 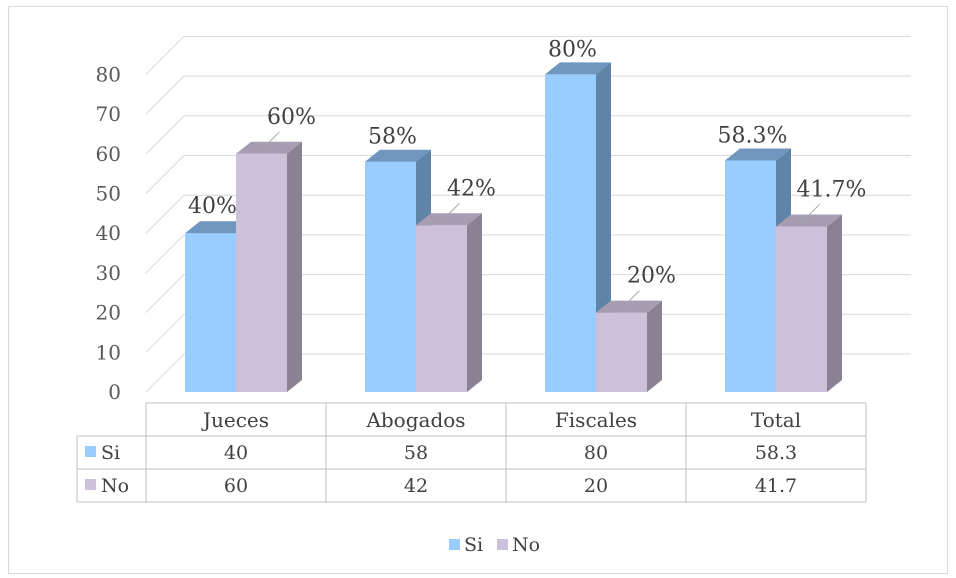 I want to click on category-label: Total, so click(x=776, y=420).